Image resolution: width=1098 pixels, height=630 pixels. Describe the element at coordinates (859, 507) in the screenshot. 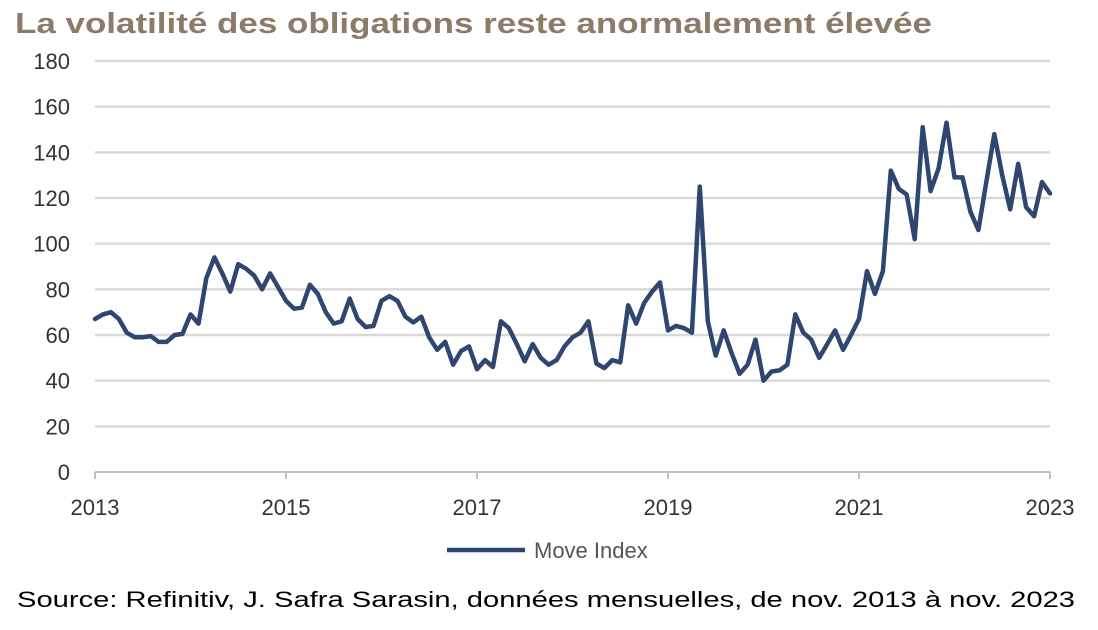

I see `x-tick-label: 2021` at that location.